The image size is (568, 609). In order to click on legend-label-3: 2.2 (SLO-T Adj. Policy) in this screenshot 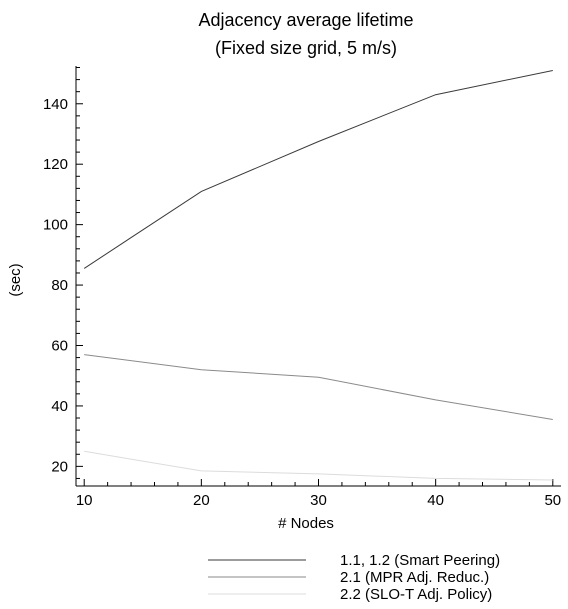, I will do `click(416, 594)`.